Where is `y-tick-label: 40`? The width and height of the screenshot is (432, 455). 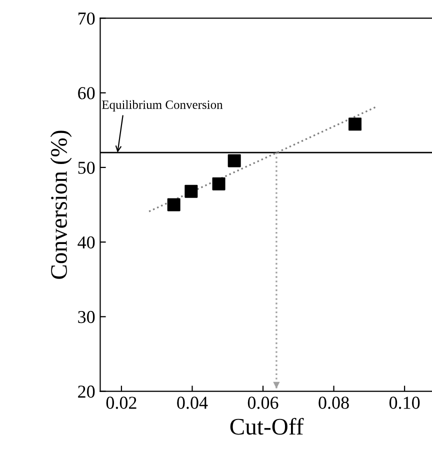 y-tick-label: 40 is located at coordinates (86, 242).